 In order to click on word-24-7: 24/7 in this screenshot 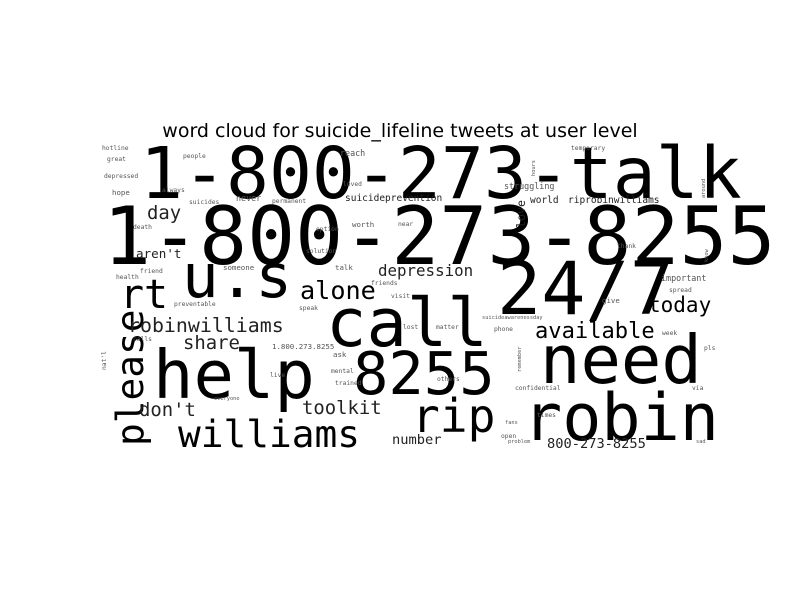, I will do `click(585, 289)`.